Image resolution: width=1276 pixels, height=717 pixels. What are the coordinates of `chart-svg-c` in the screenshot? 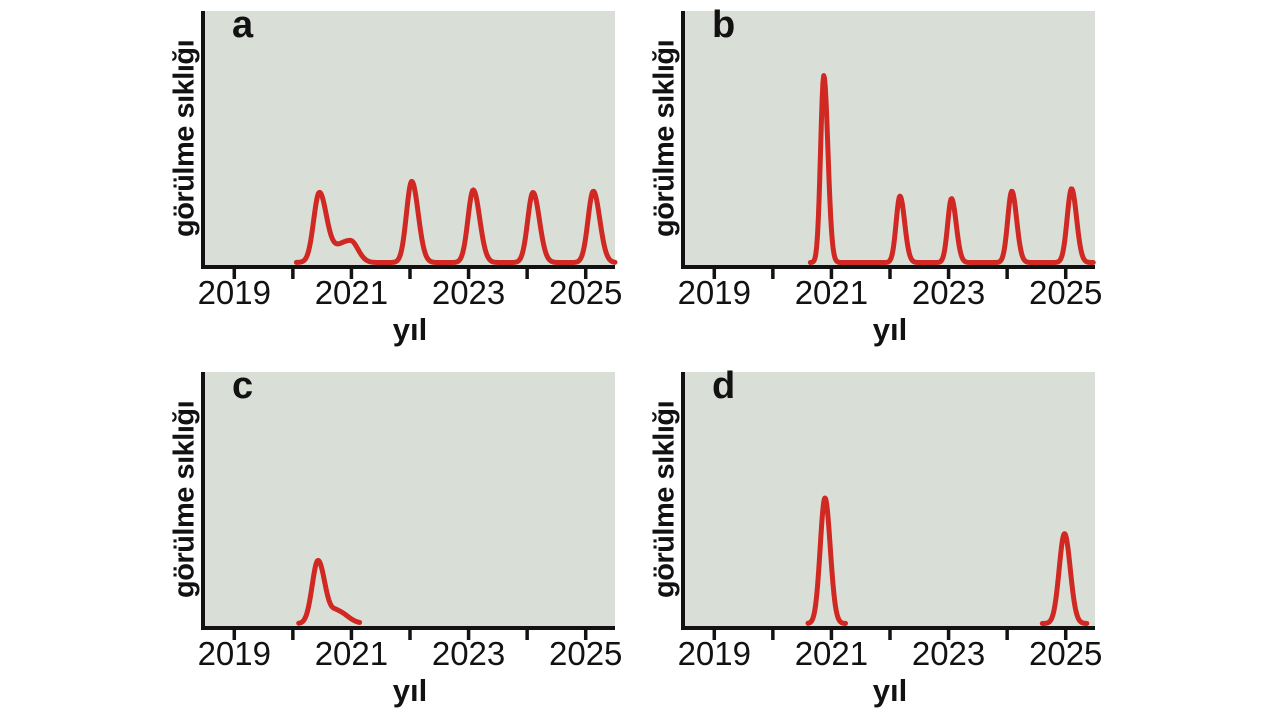 It's located at (408, 506).